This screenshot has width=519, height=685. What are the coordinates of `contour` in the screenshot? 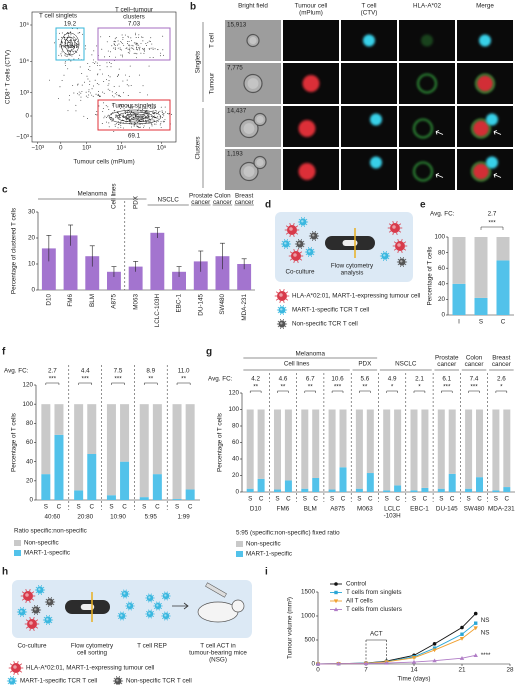 It's located at (70, 44).